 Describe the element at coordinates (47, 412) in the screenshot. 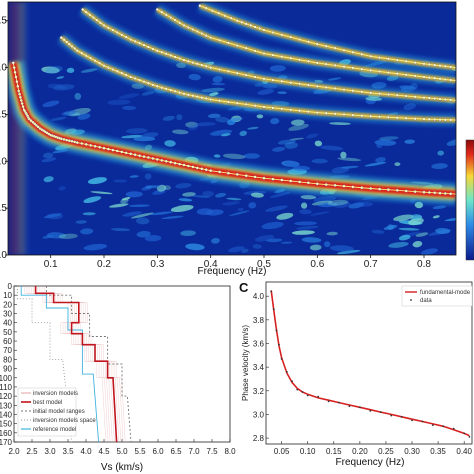

I see `legend-box` at that location.